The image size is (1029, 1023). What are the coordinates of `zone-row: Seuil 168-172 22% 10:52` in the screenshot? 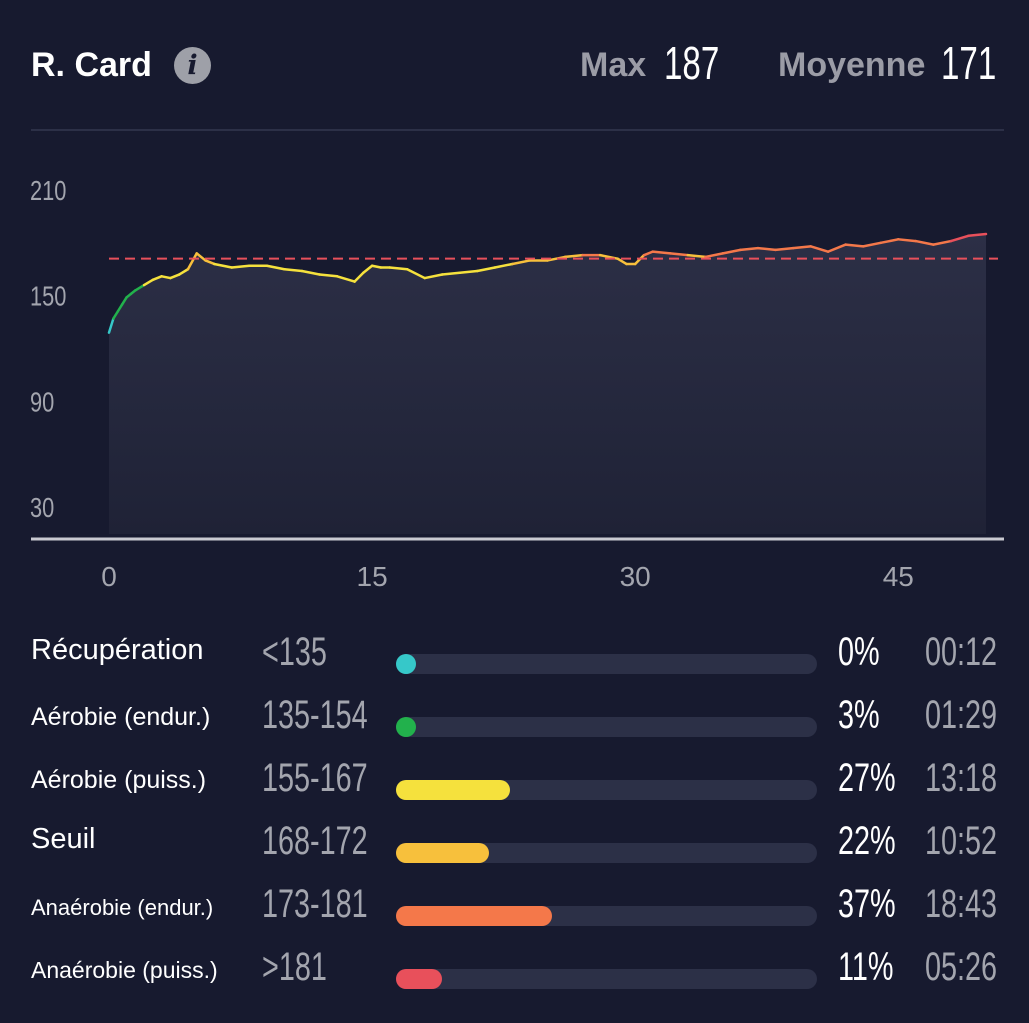 It's located at (514, 844).